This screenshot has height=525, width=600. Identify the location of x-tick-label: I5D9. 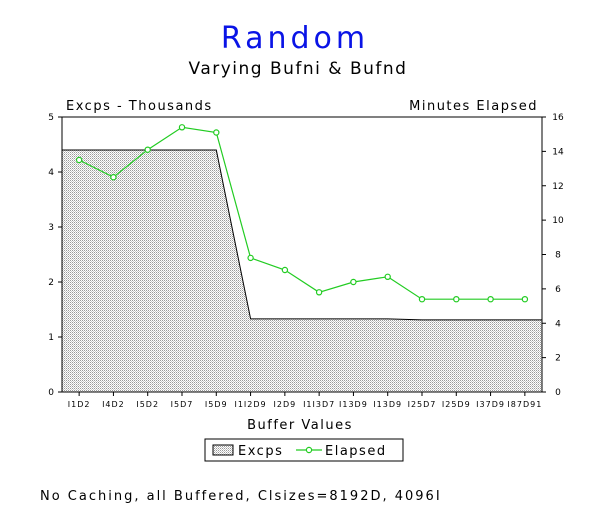
(216, 404).